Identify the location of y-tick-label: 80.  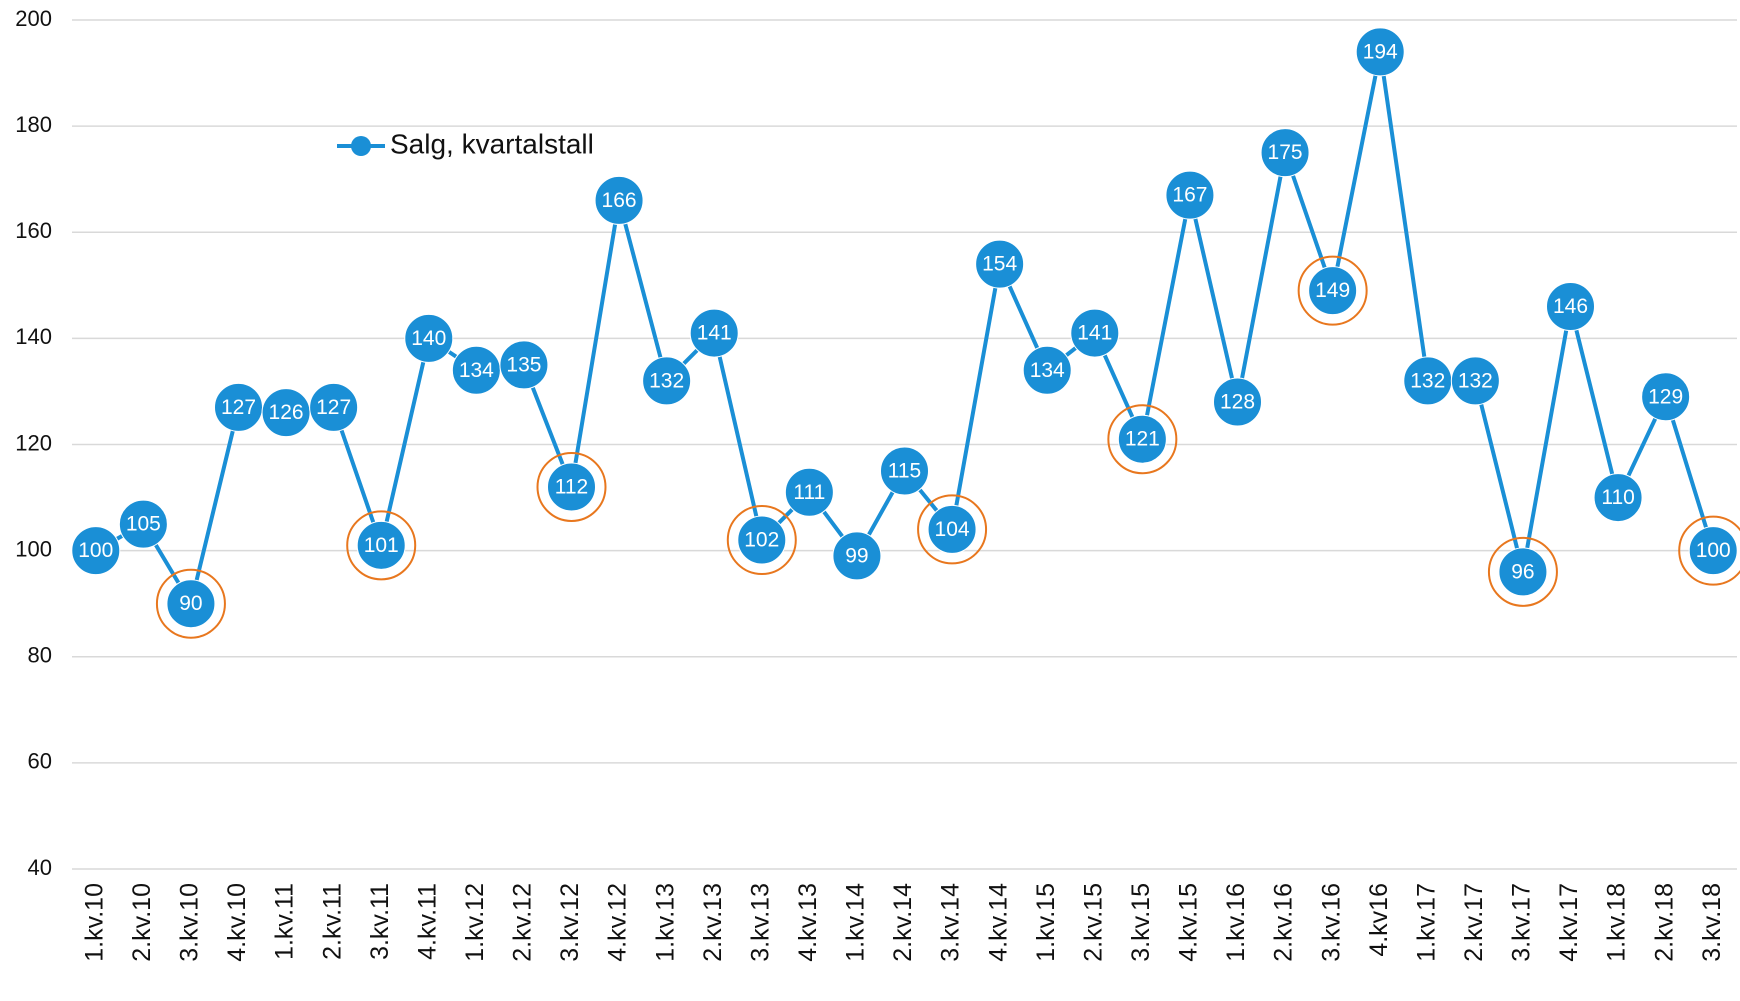
(40, 655).